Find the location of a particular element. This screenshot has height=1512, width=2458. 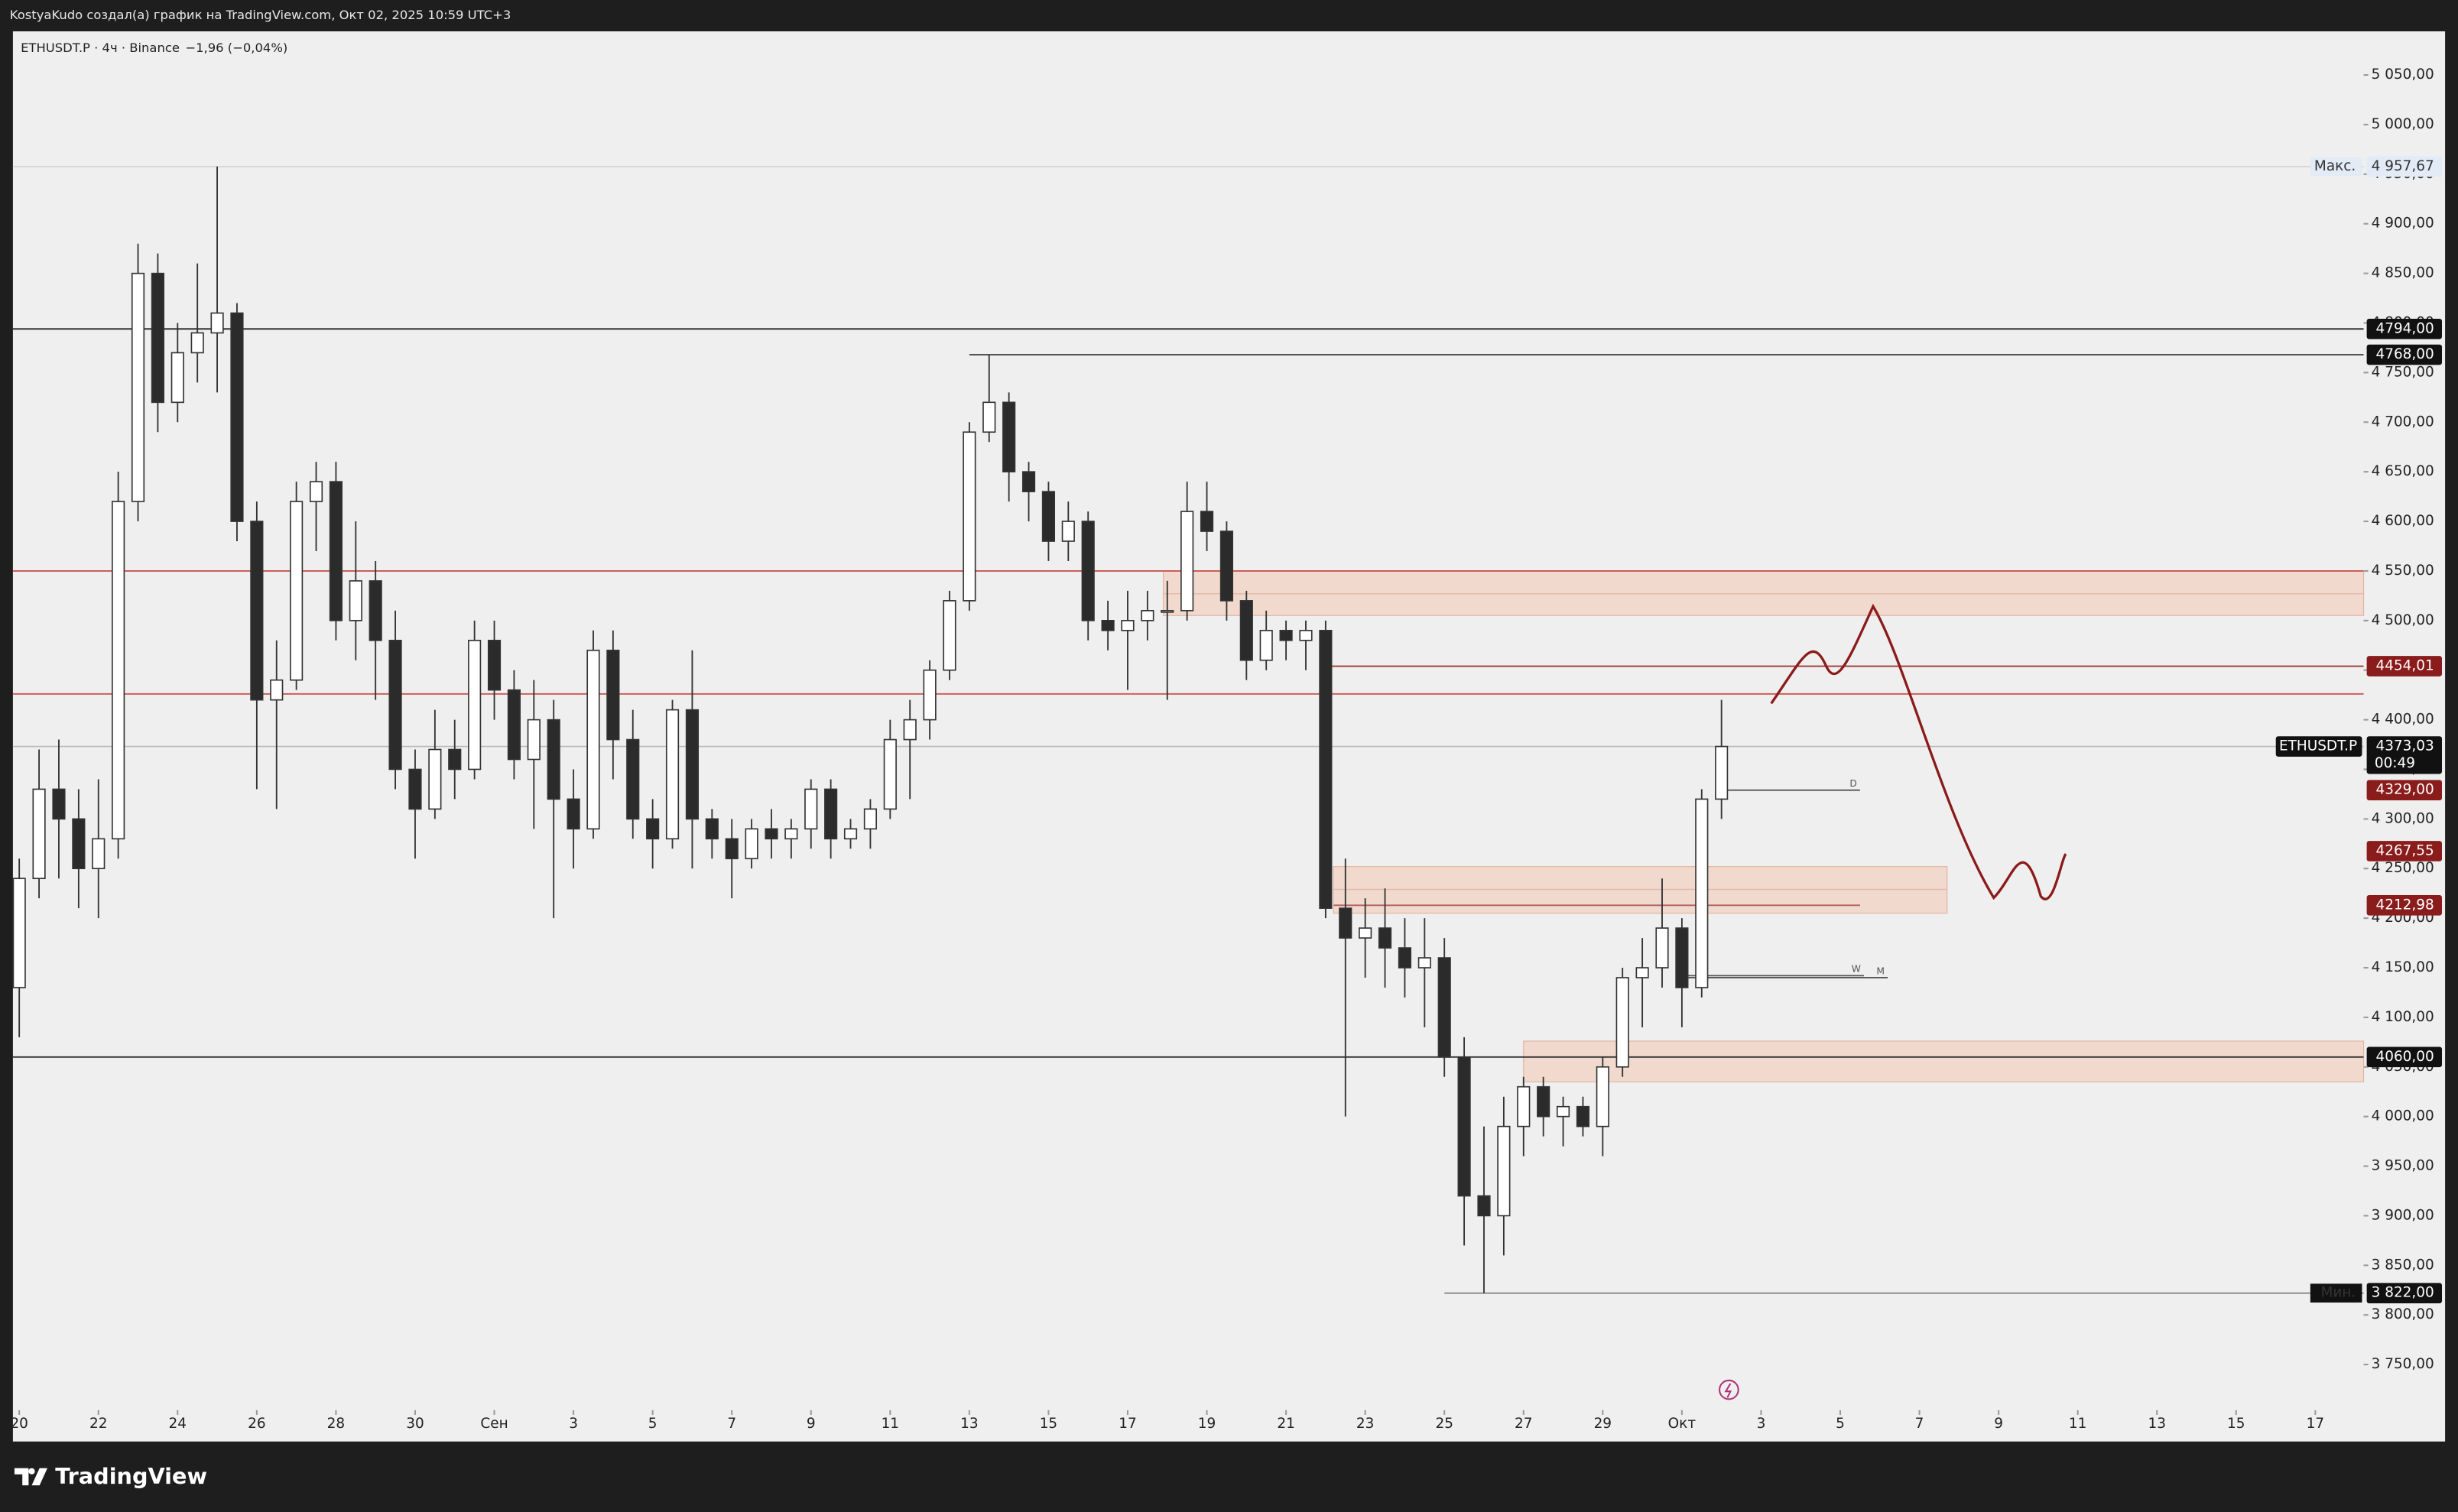

last-price-name-box is located at coordinates (2319, 746).